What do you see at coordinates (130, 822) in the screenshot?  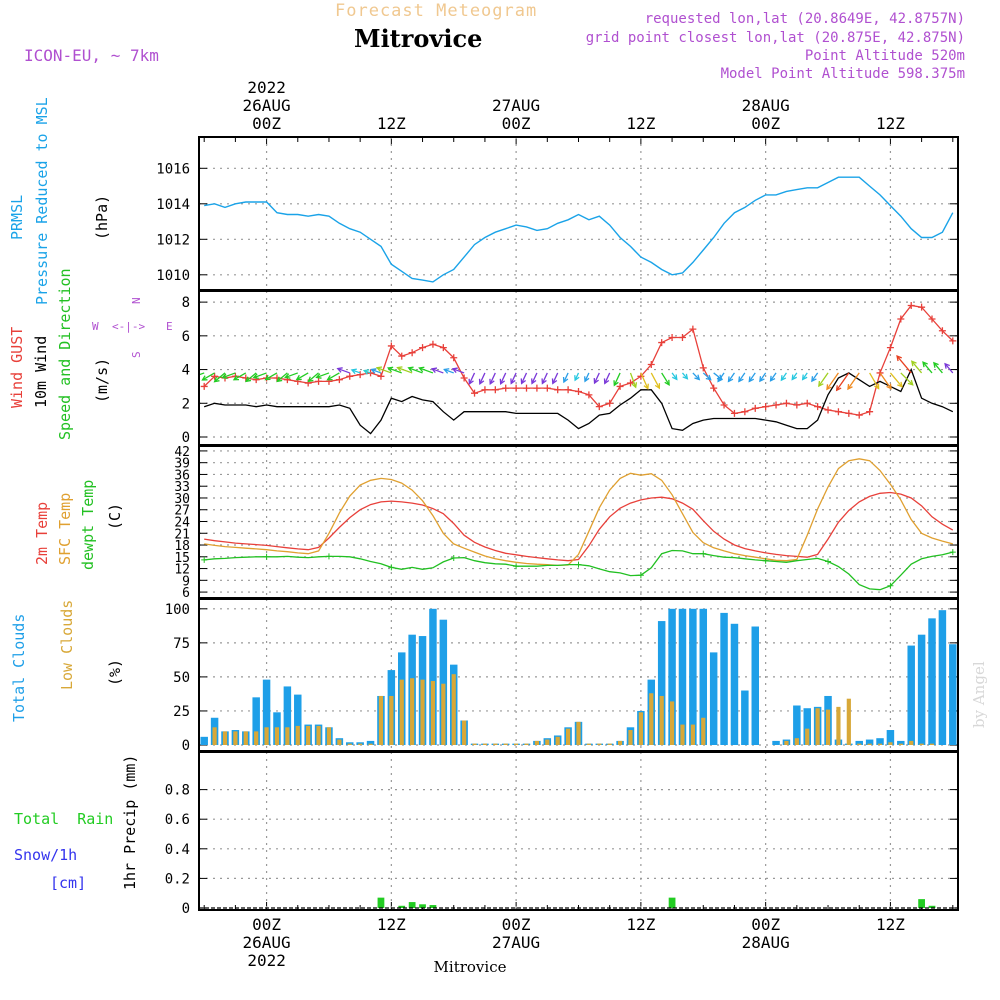 I see `precip-unit: 1hr Precip (mm)` at bounding box center [130, 822].